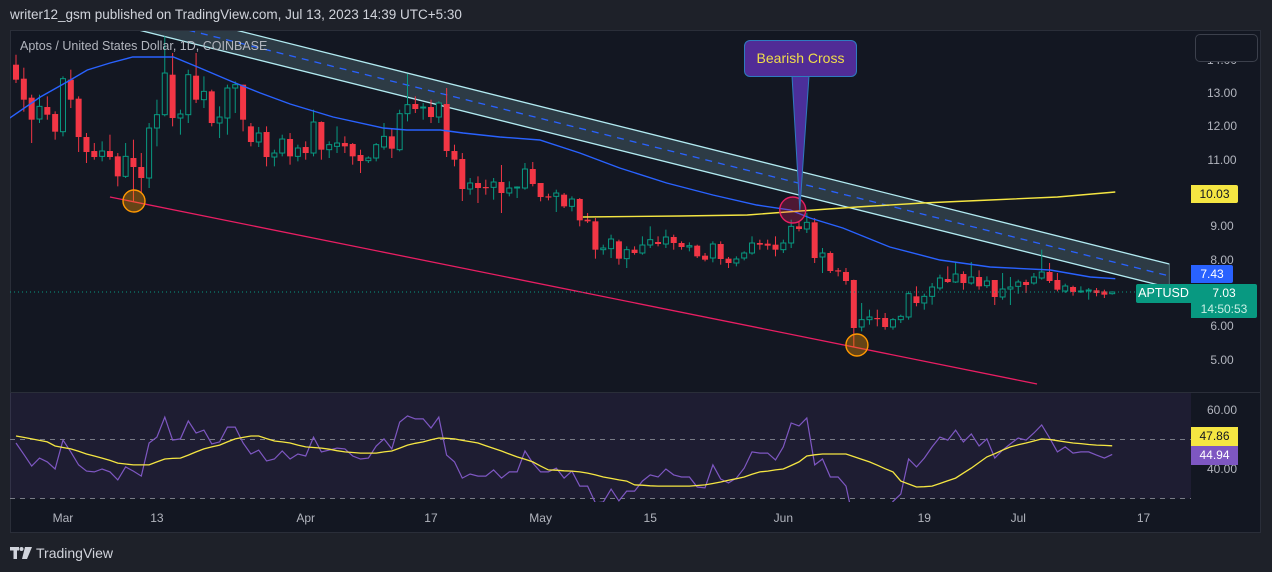  Describe the element at coordinates (1214, 436) in the screenshot. I see `rsi-ma-value-badge: 47.86` at that location.